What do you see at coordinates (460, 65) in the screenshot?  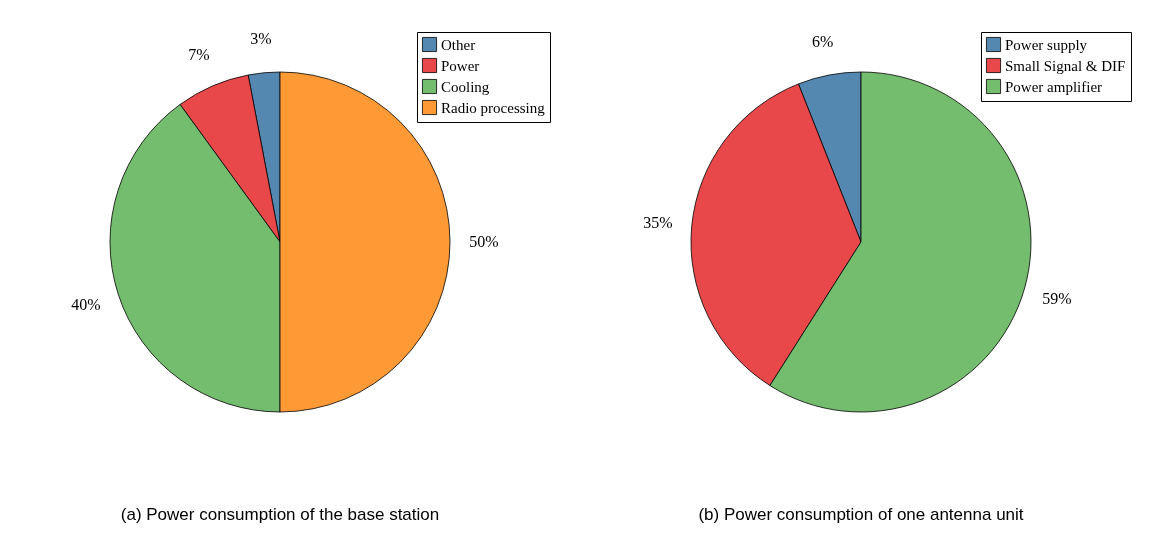 I see `legend-label: Power` at bounding box center [460, 65].